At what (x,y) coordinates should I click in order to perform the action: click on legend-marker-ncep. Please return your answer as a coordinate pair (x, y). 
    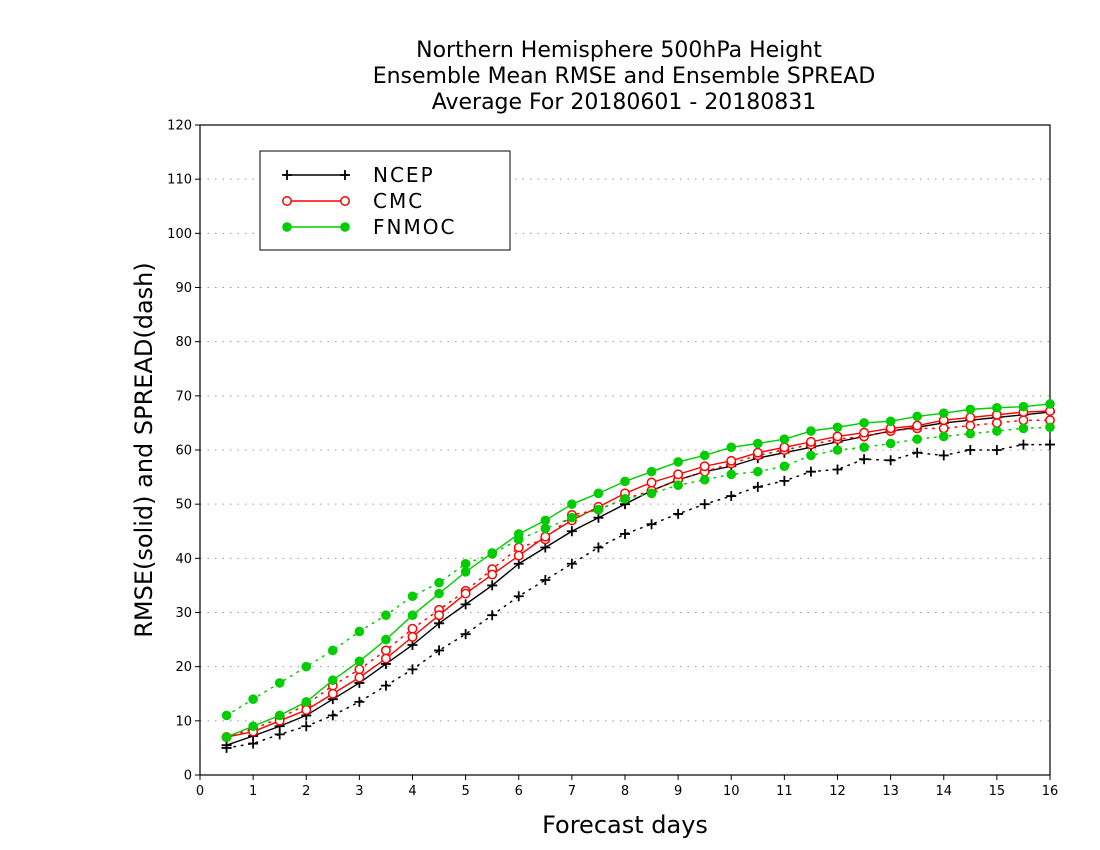
    Looking at the image, I should click on (287, 175).